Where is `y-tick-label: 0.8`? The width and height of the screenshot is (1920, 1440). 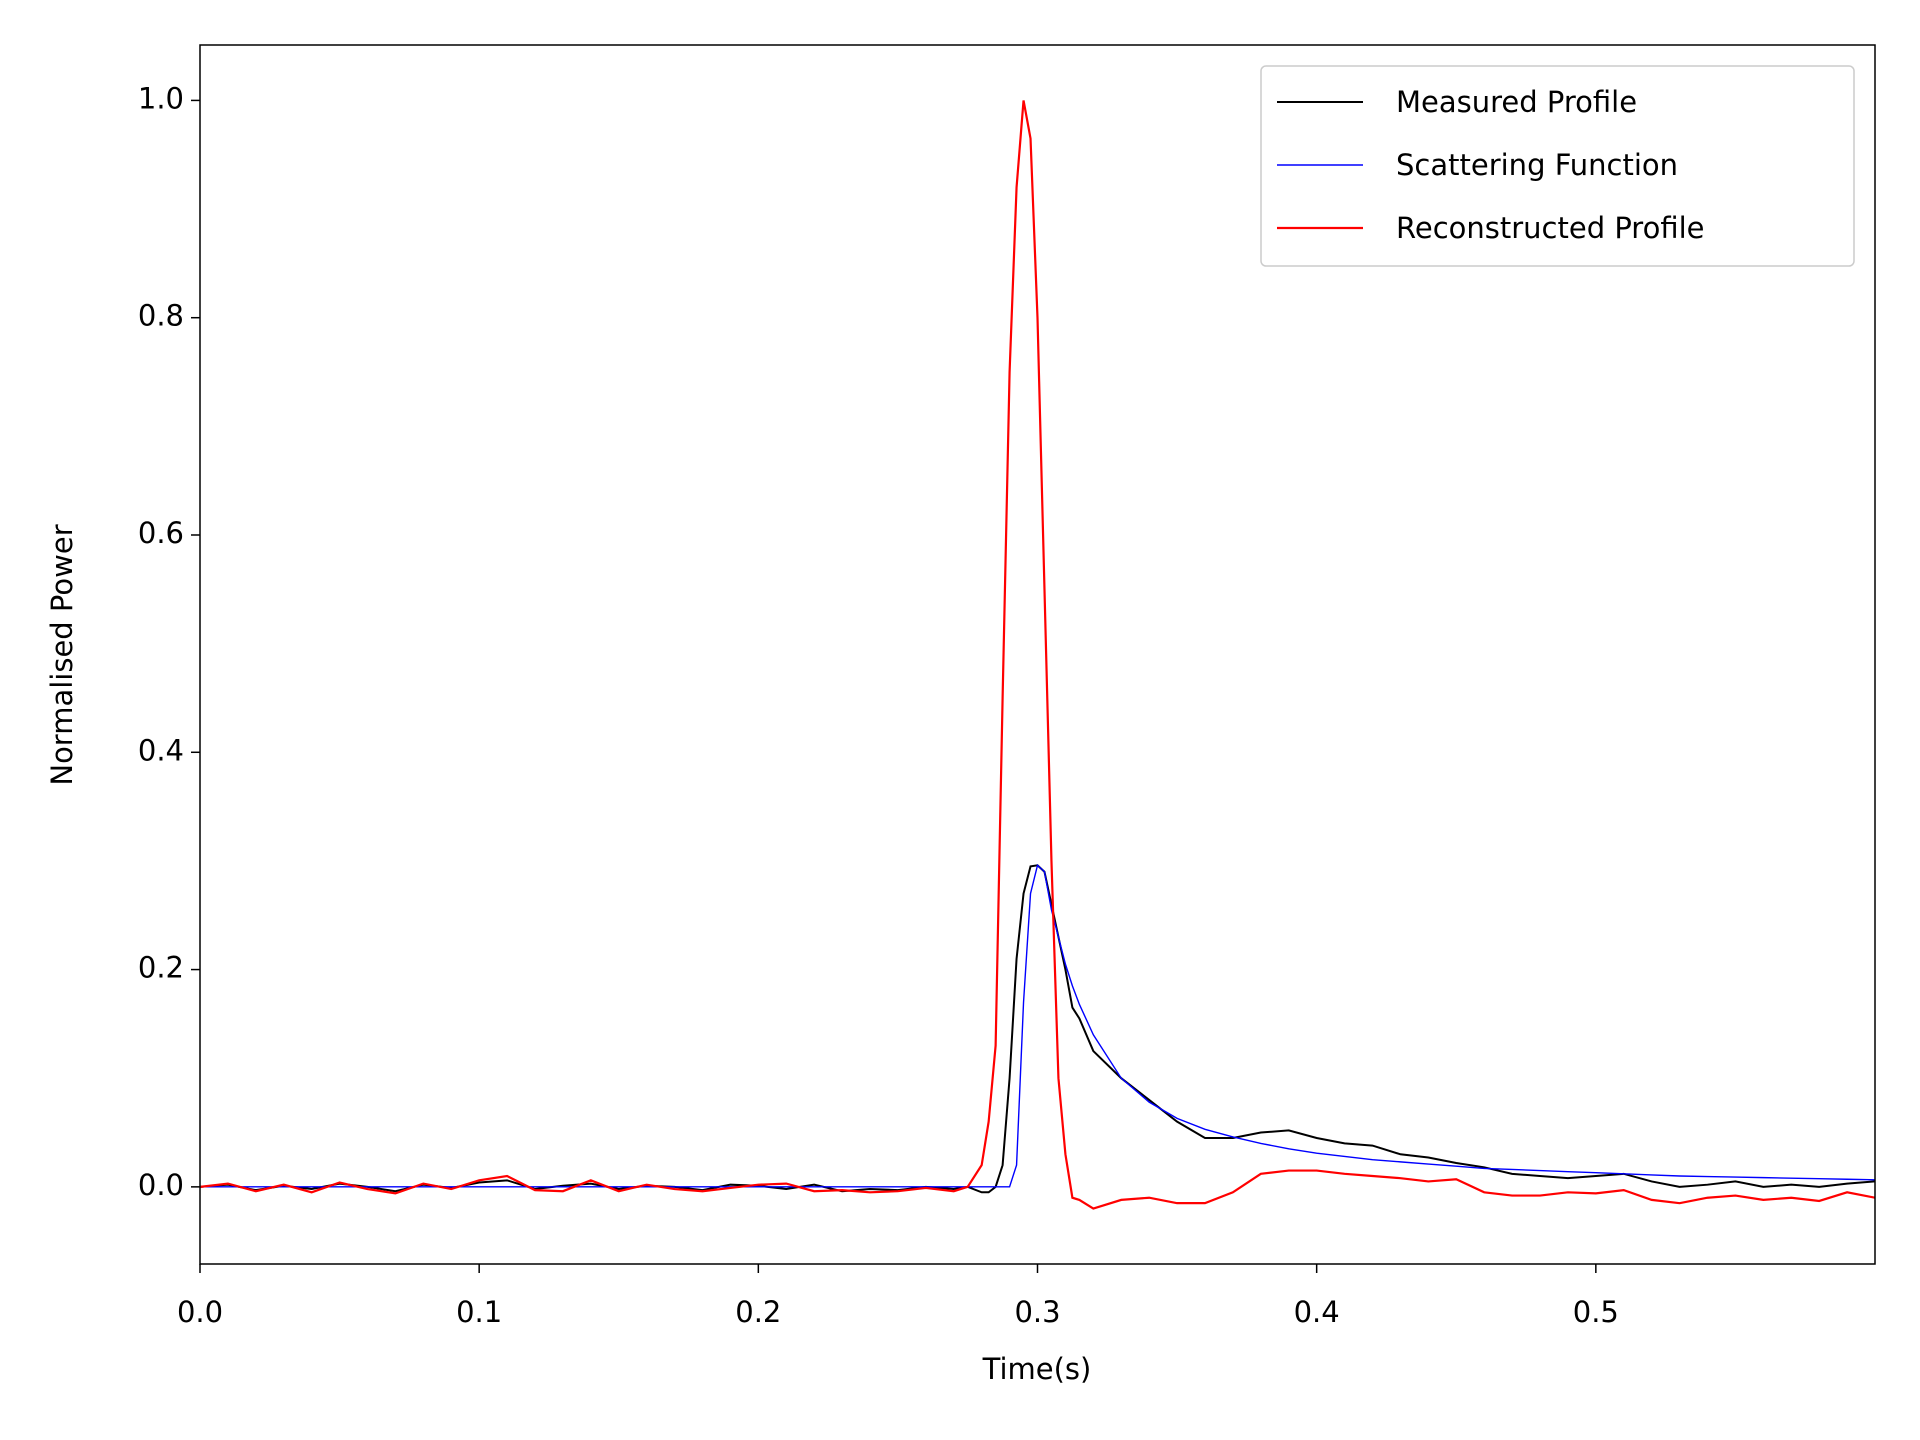
y-tick-label: 0.8 is located at coordinates (161, 316).